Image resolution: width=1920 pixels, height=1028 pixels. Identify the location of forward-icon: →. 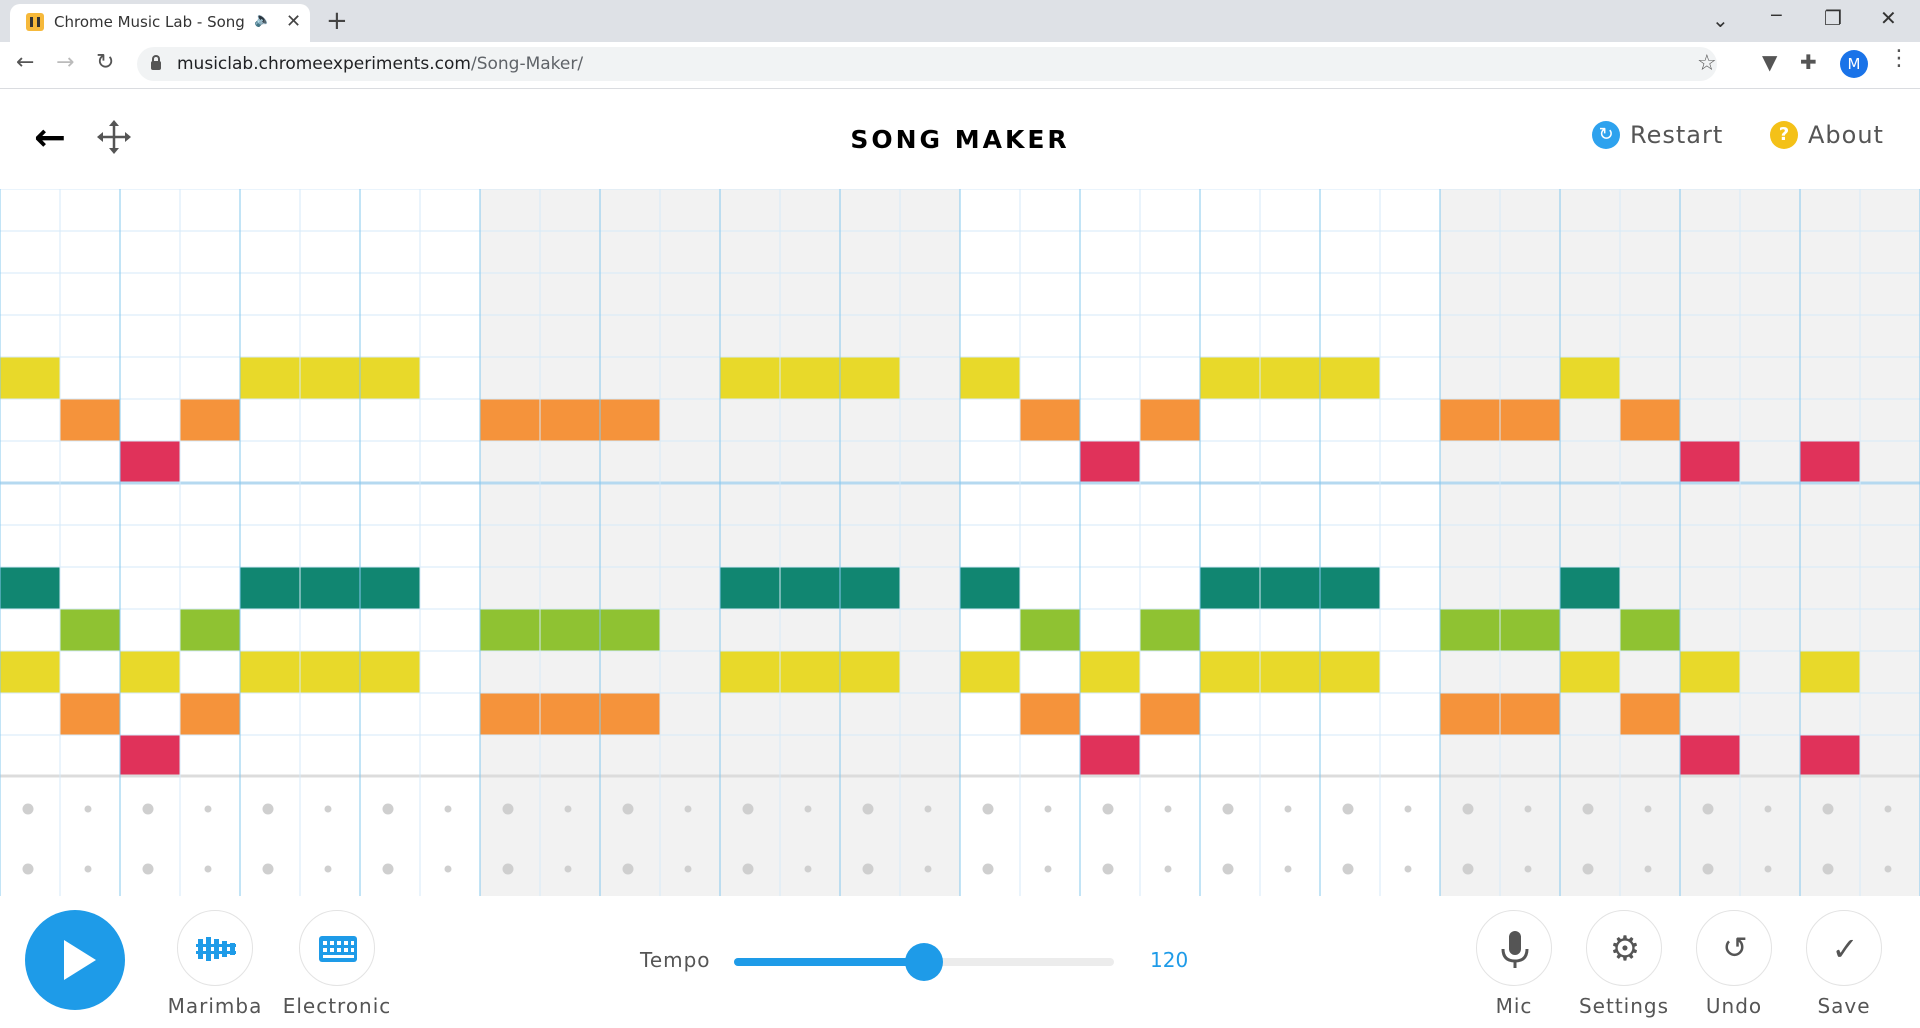
(65, 62).